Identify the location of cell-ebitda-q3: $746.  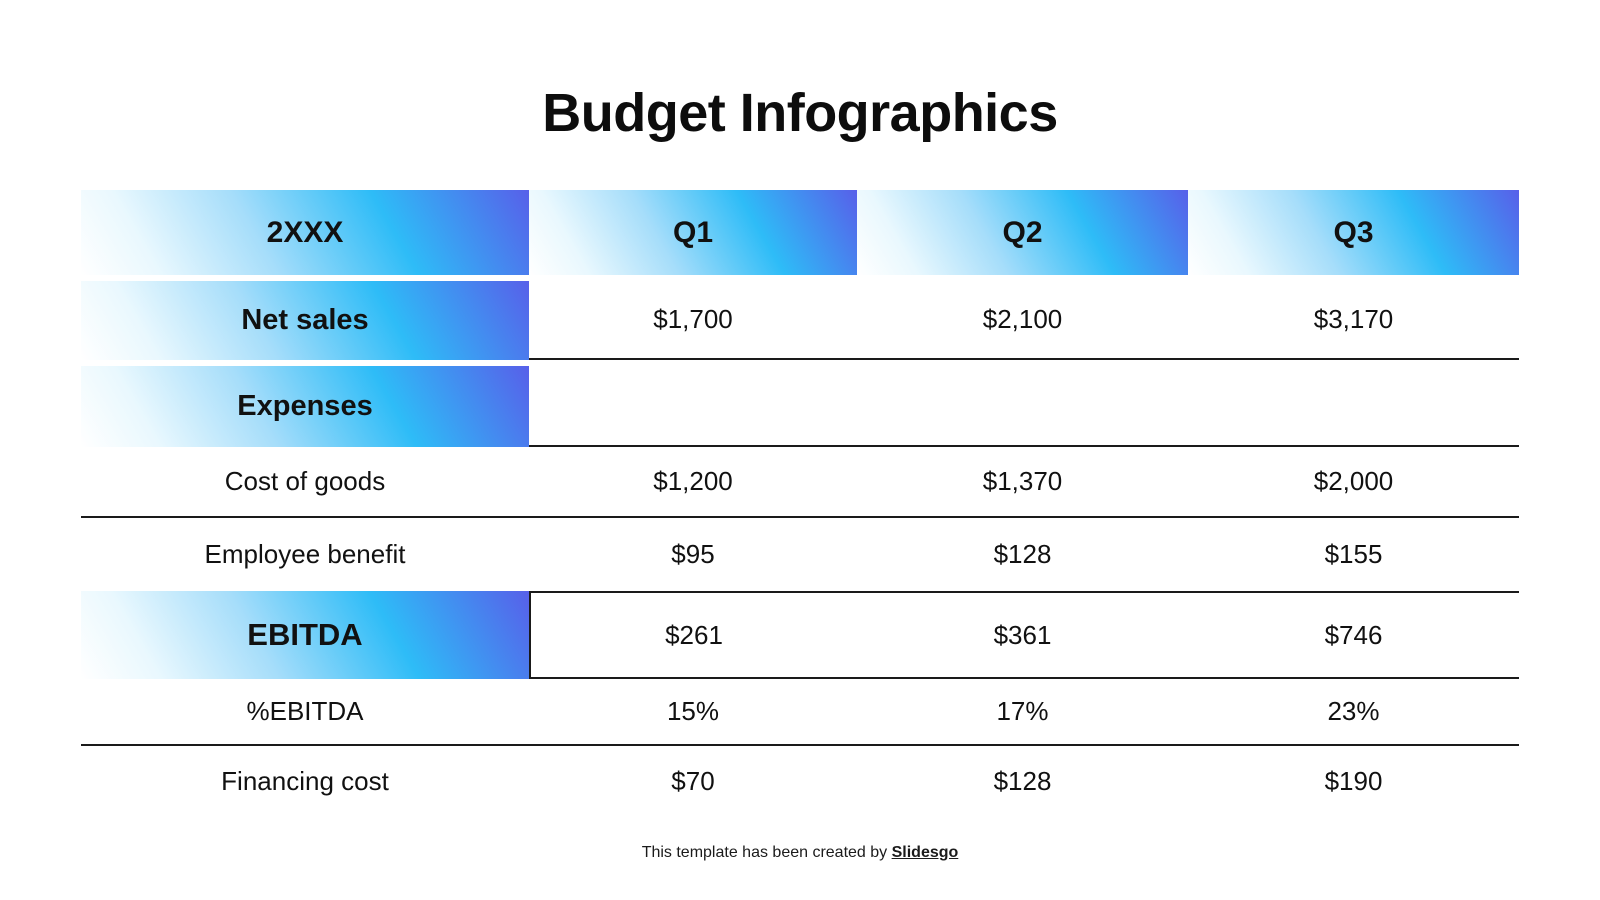
(1353, 635).